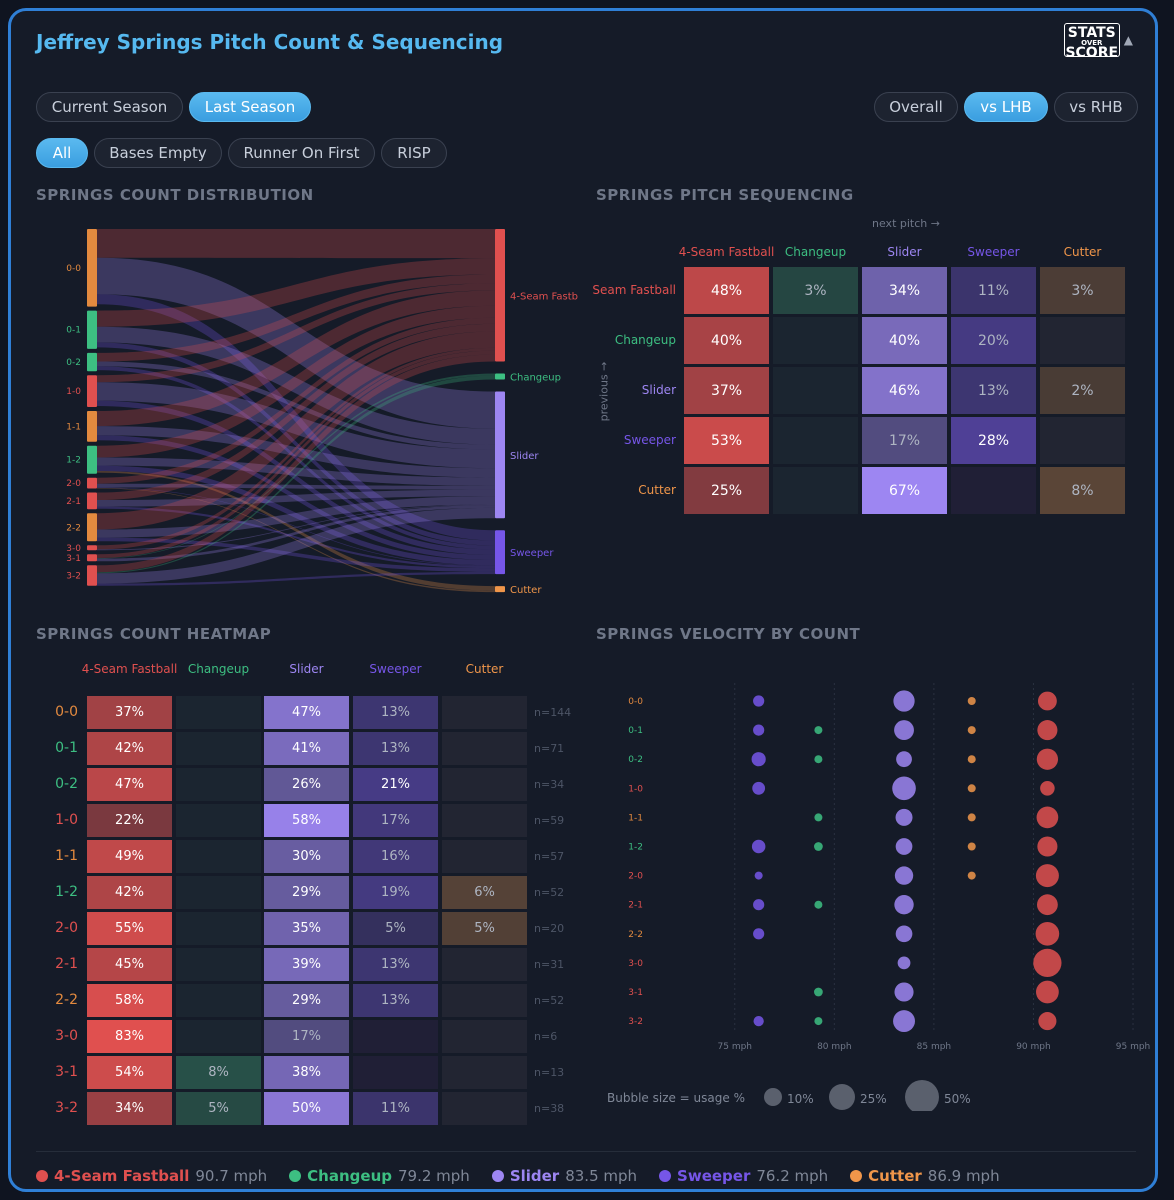 This screenshot has height=1200, width=1174. Describe the element at coordinates (158, 153) in the screenshot. I see `tab-bases-empty: Bases Empty` at that location.